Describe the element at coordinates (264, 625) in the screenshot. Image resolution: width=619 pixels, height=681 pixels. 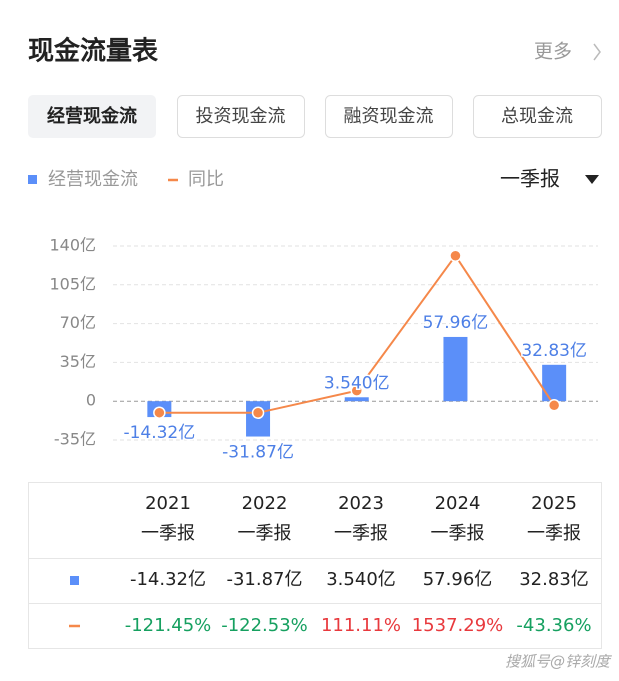
I see `table-yoy-value: -122.53%` at that location.